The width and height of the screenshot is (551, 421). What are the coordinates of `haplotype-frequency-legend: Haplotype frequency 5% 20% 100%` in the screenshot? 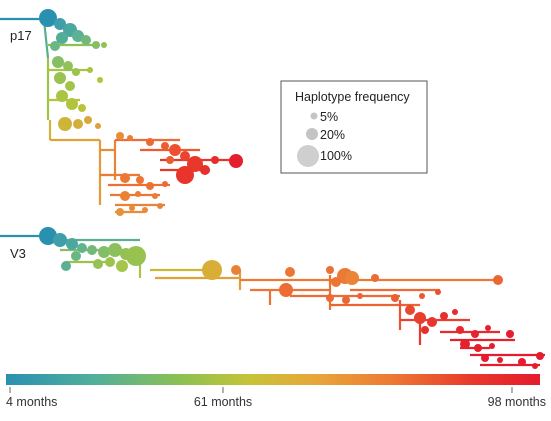 It's located at (354, 127).